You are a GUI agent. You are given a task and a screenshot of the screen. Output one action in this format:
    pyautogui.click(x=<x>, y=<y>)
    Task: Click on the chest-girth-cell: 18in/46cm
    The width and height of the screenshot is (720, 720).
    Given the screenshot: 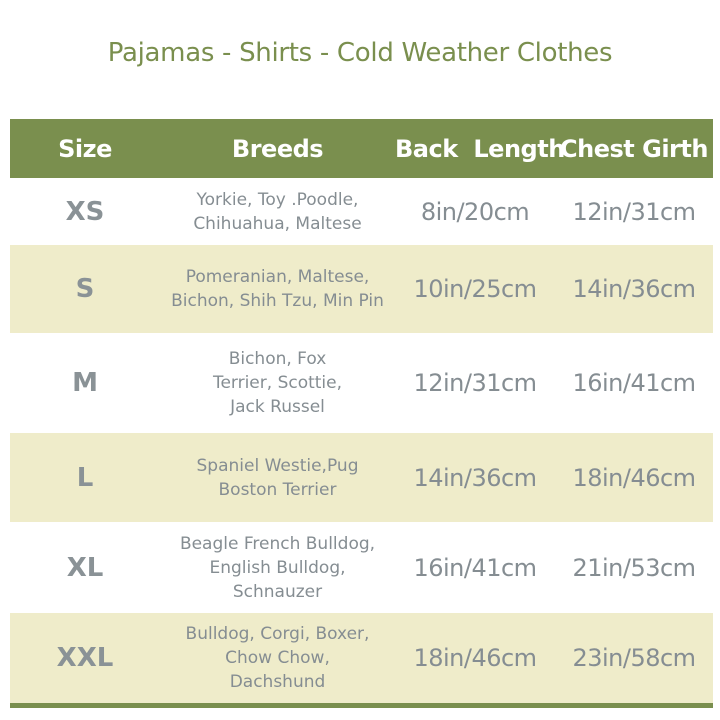 What is the action you would take?
    pyautogui.click(x=634, y=477)
    